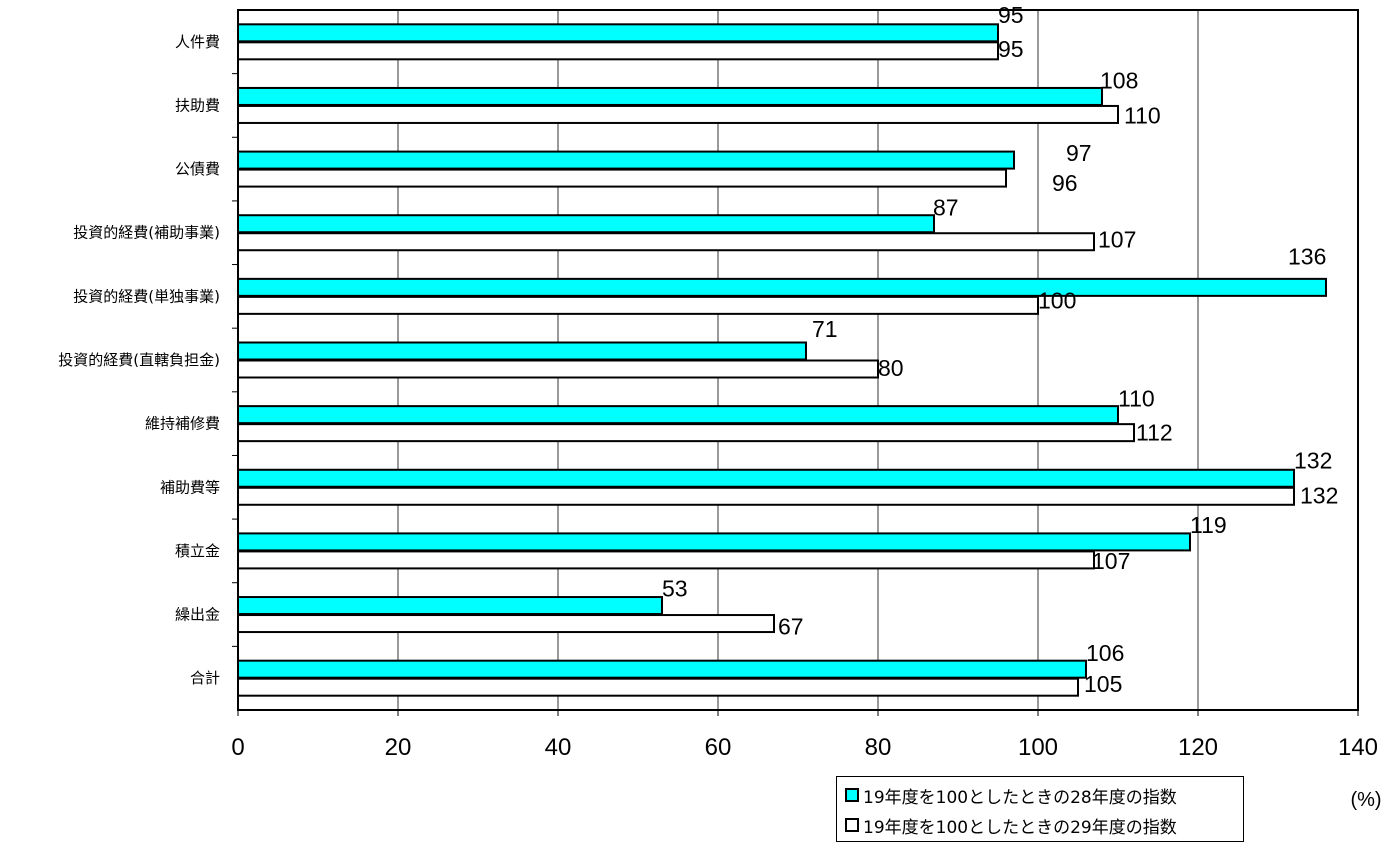 Image resolution: width=1390 pixels, height=846 pixels. What do you see at coordinates (1079, 153) in the screenshot?
I see `data-label: 97` at bounding box center [1079, 153].